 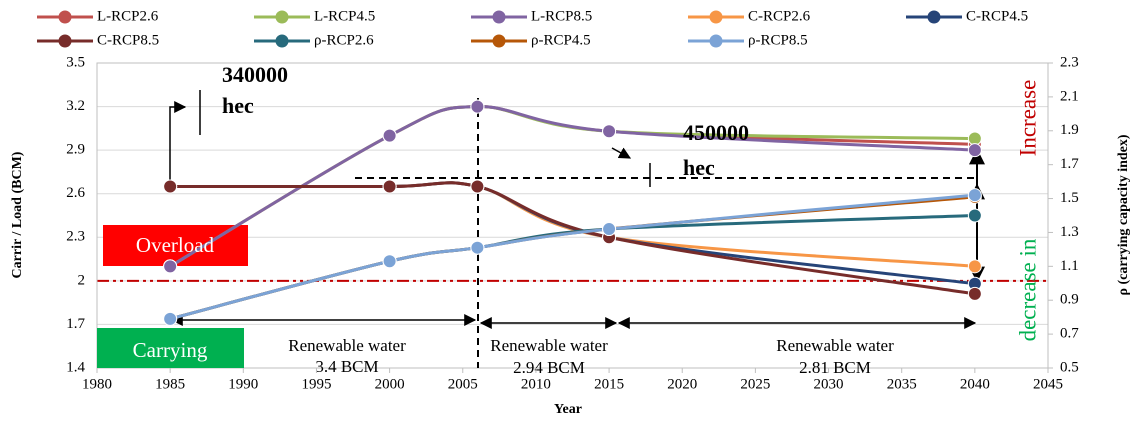 I want to click on annotation: Increase, so click(x=1027, y=118).